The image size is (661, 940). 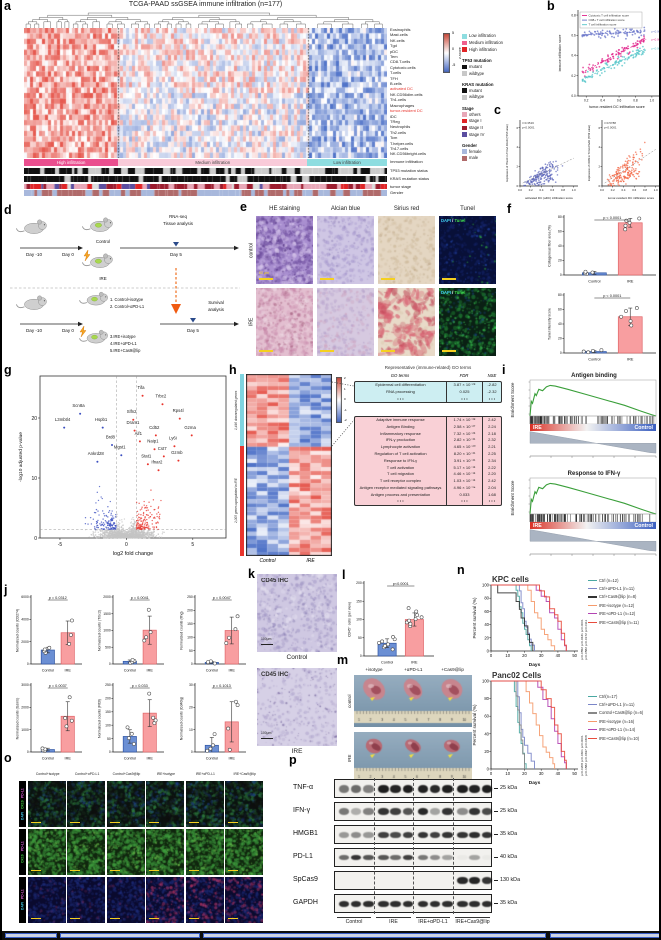 I want to click on svg-text: Mgst1, so click(x=120, y=447).